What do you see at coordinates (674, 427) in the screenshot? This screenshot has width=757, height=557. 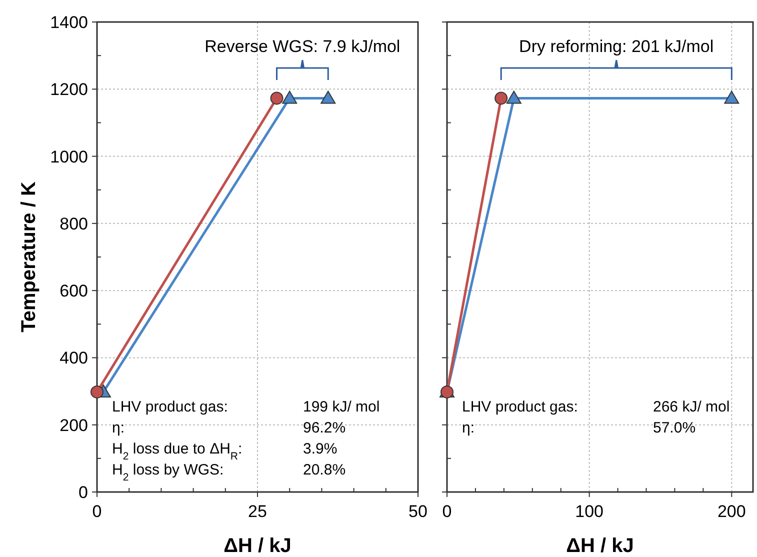 I see `annotation: 57.0%` at bounding box center [674, 427].